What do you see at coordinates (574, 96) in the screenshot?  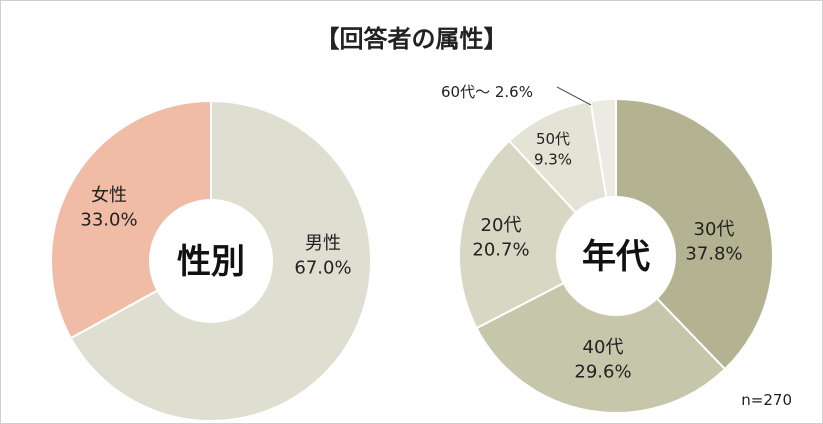 I see `leader-line` at bounding box center [574, 96].